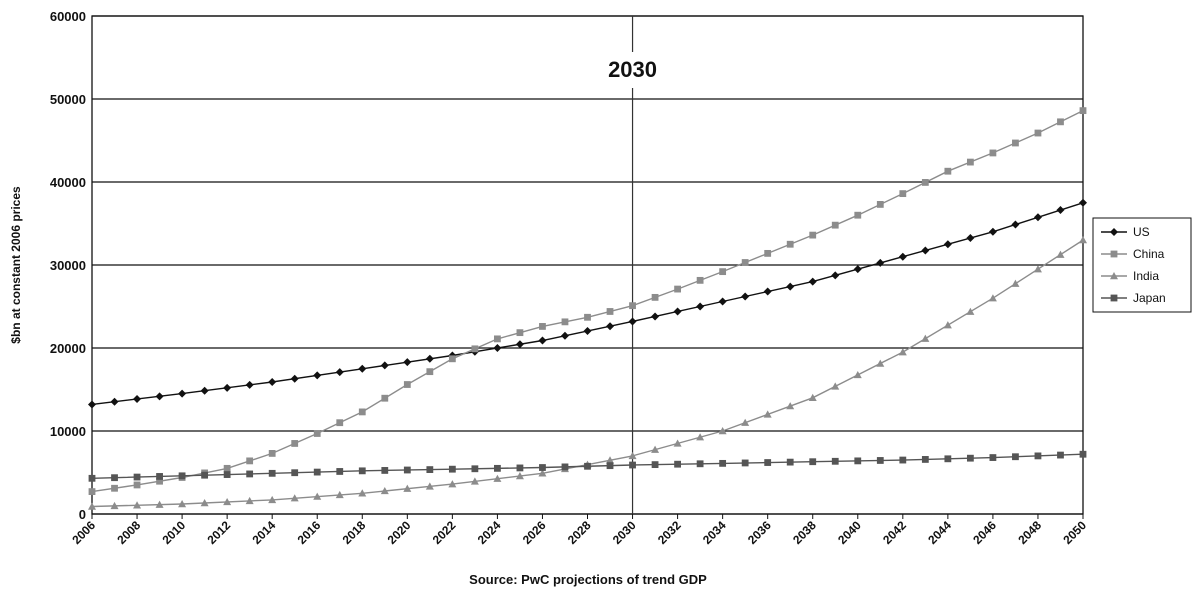 This screenshot has width=1200, height=602. Describe the element at coordinates (489, 532) in the screenshot. I see `x-tick-label: 2024` at that location.